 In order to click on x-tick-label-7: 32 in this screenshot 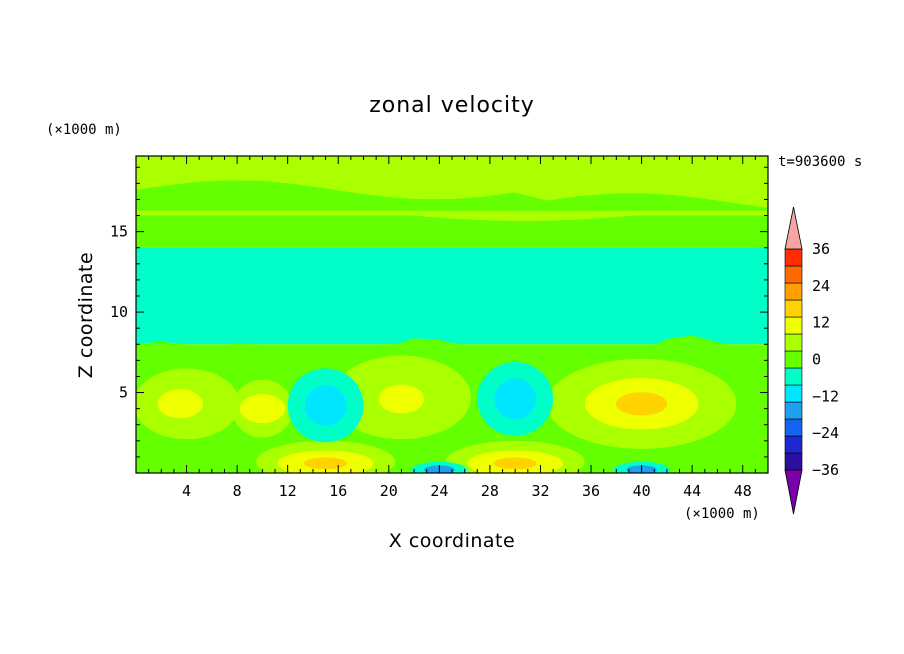, I will do `click(540, 491)`.